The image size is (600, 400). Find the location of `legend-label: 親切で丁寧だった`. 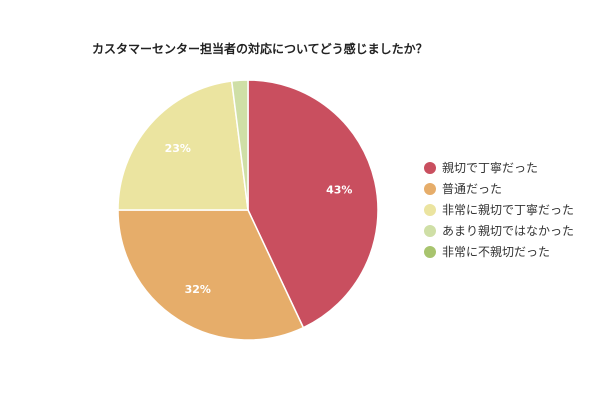

legend-label: 親切で丁寧だった is located at coordinates (490, 168).